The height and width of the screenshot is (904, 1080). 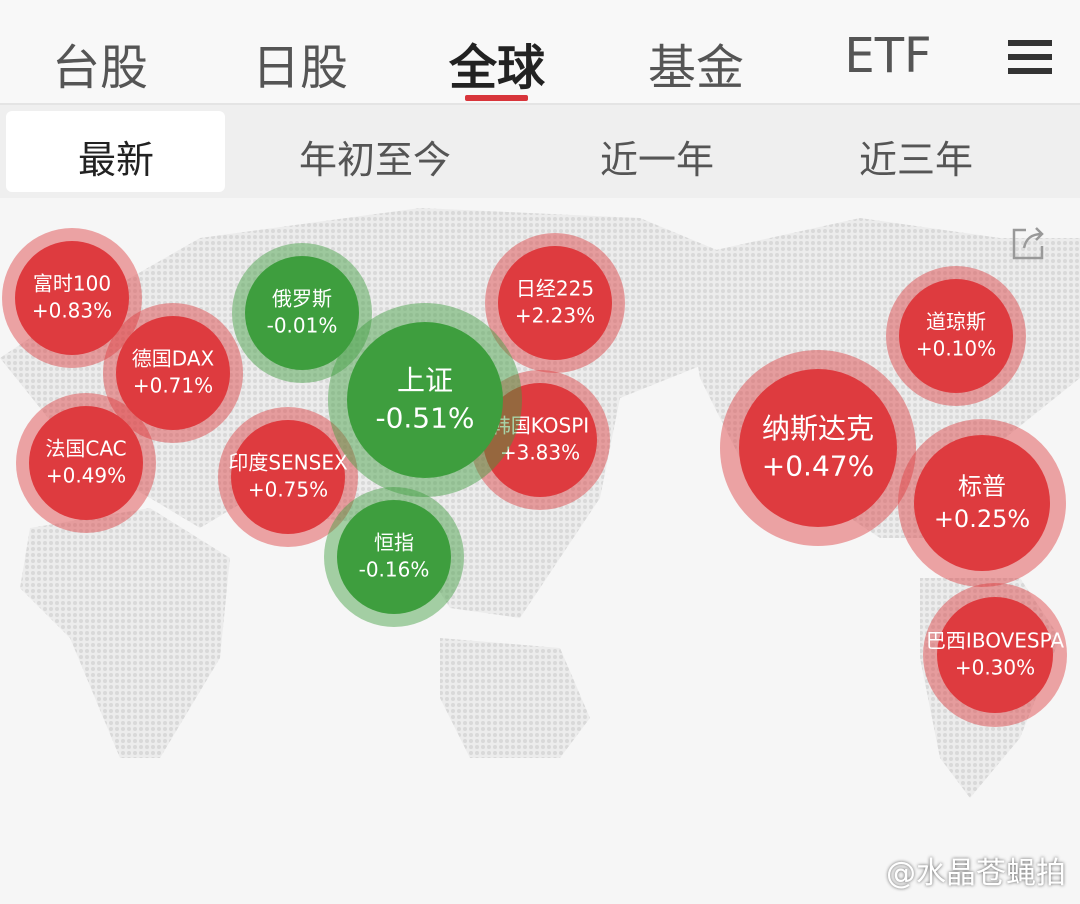 I want to click on index-name: 巴西IBOVESPA, so click(x=995, y=641).